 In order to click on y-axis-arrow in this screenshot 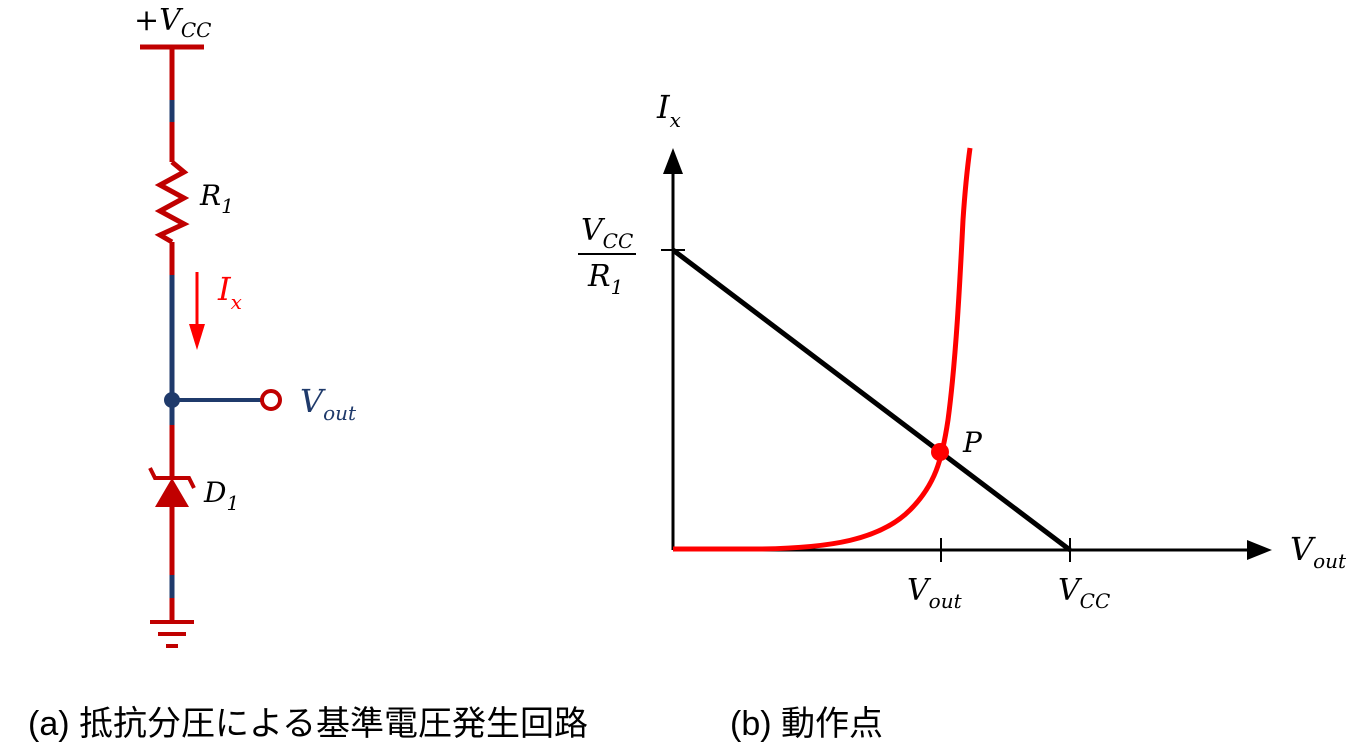, I will do `click(673, 161)`.